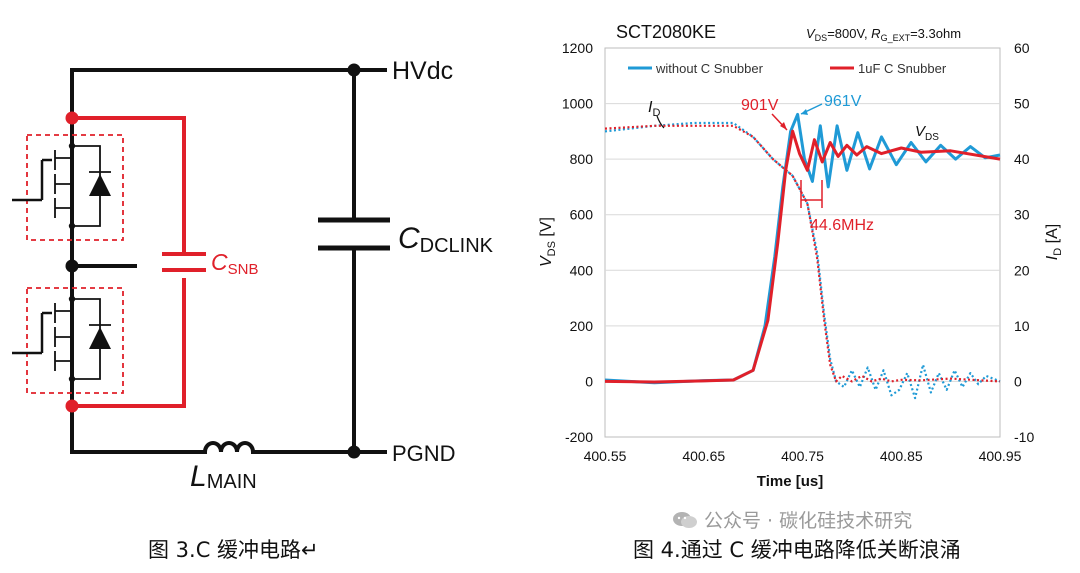  What do you see at coordinates (1022, 104) in the screenshot?
I see `y-tick-right: 50` at bounding box center [1022, 104].